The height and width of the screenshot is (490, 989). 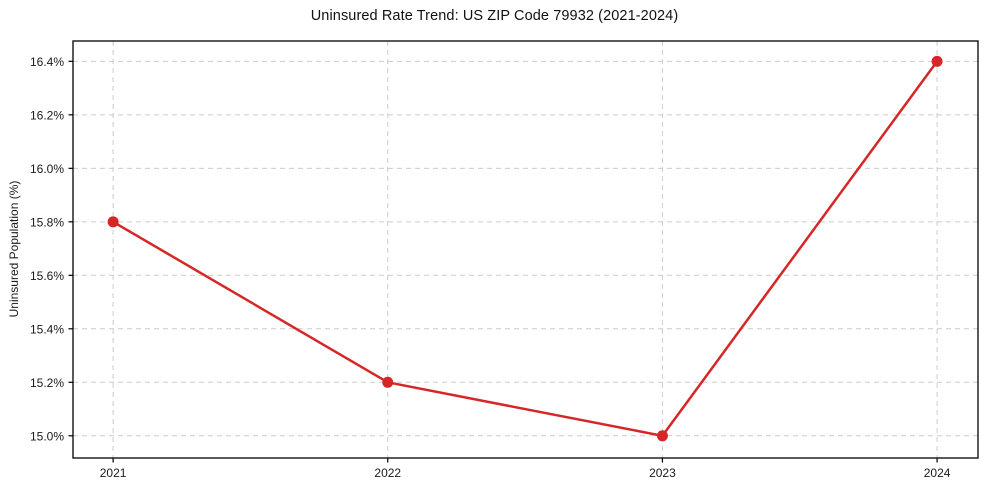 What do you see at coordinates (937, 473) in the screenshot?
I see `x-tick-label: 2024` at bounding box center [937, 473].